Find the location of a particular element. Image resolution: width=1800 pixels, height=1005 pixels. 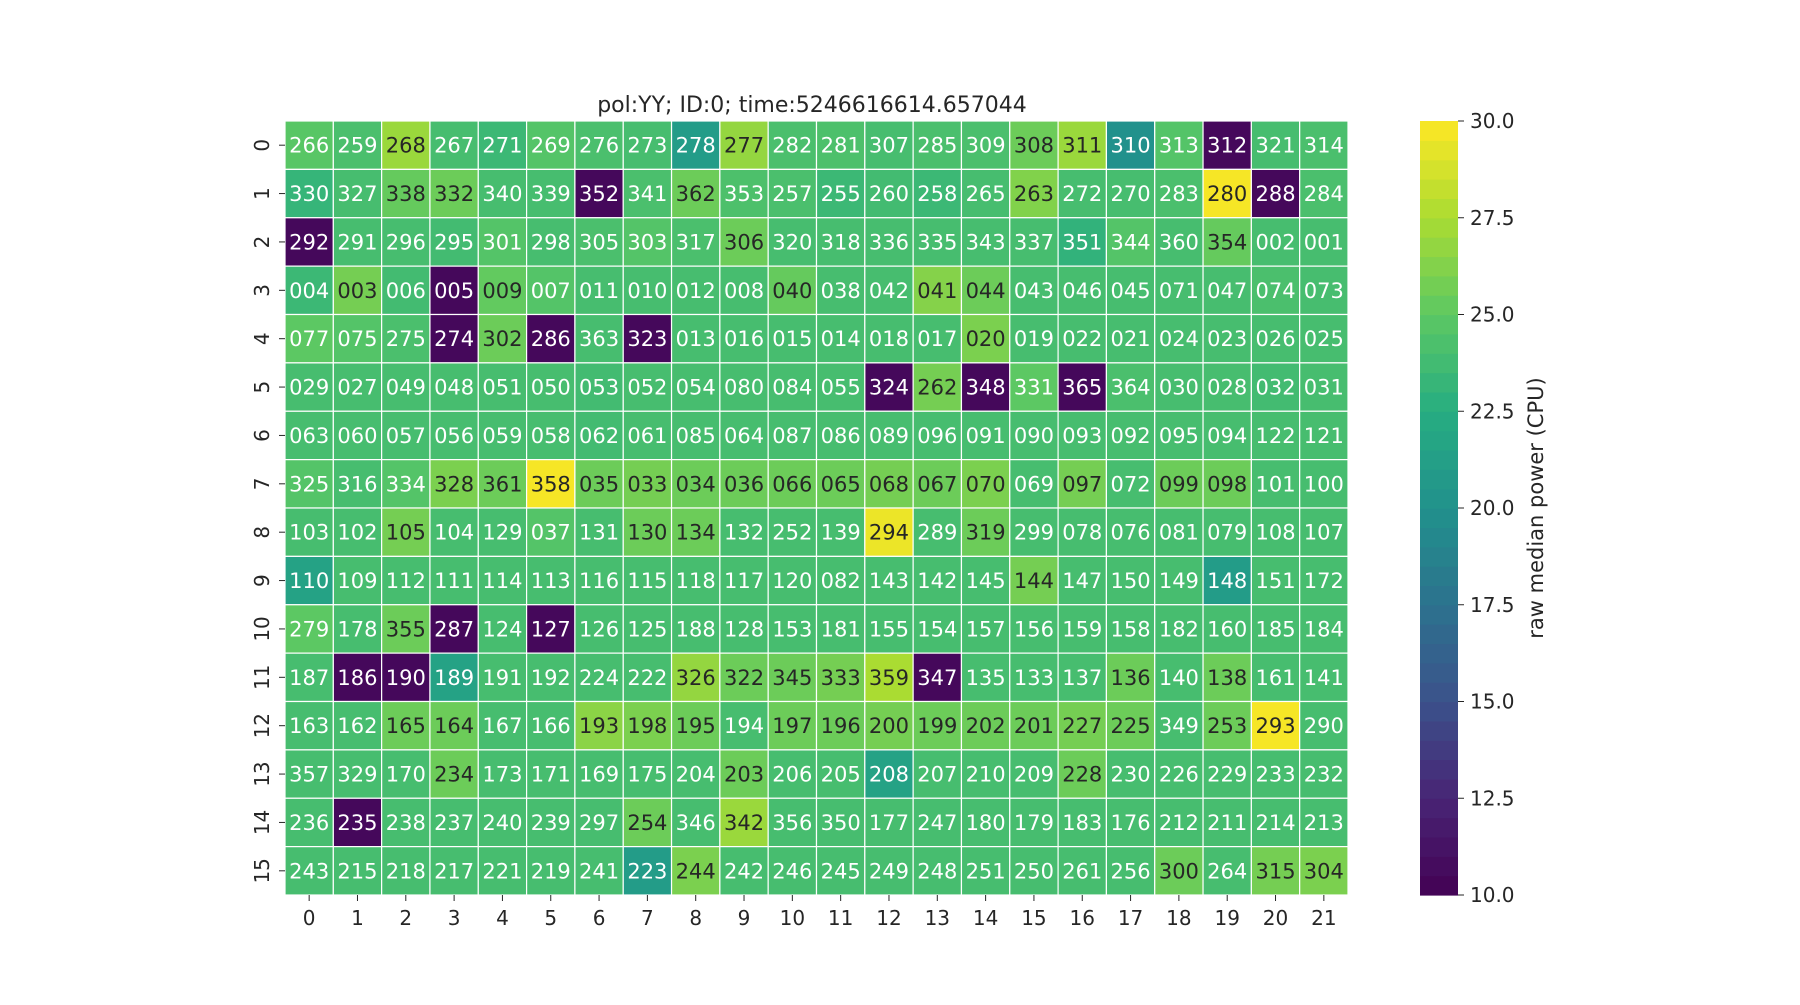

cell-label: 122 is located at coordinates (1275, 436).